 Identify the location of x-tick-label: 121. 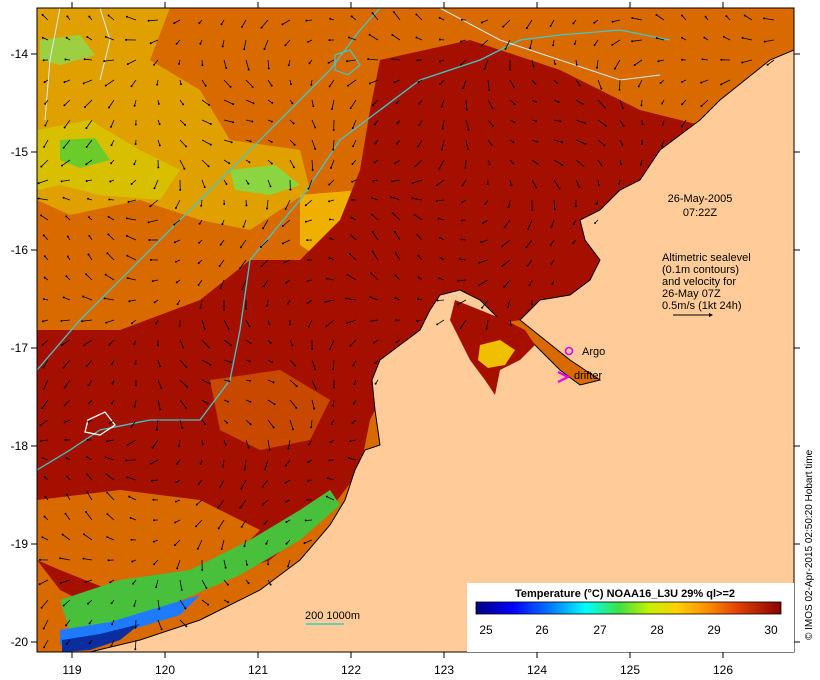
(258, 670).